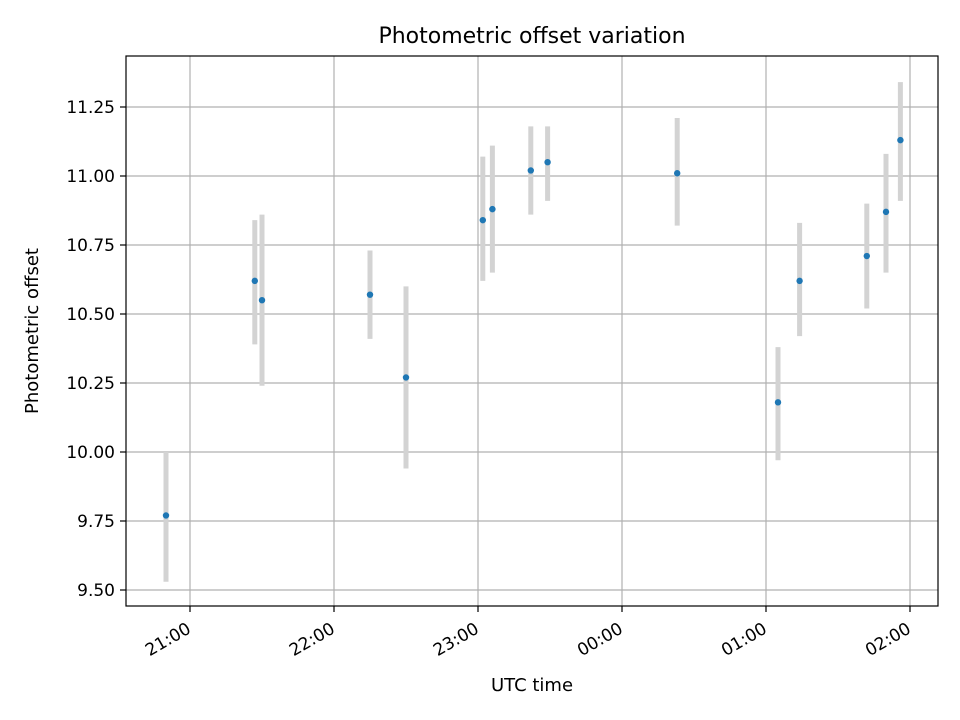 This screenshot has height=720, width=960. What do you see at coordinates (96, 591) in the screenshot?
I see `y-tick-label: 9.50` at bounding box center [96, 591].